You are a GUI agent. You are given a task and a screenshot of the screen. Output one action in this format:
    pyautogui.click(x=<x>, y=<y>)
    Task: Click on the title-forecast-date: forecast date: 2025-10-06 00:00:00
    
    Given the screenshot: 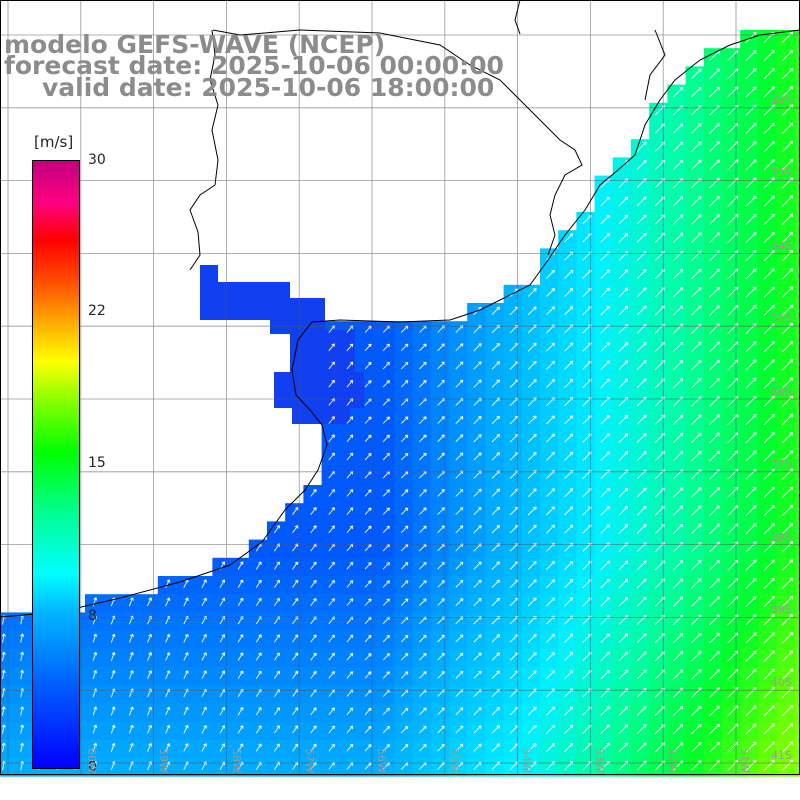 What is the action you would take?
    pyautogui.click(x=254, y=65)
    